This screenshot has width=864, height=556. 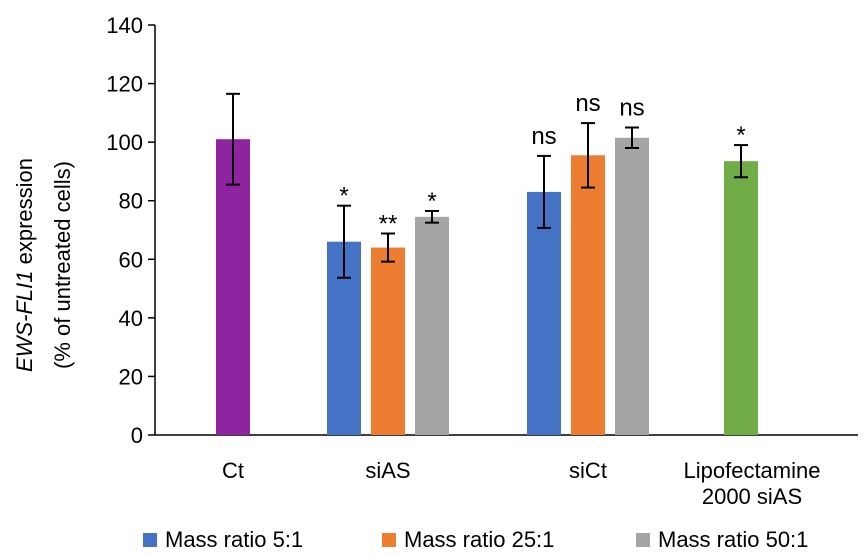 I want to click on y-tick-label: 60, so click(x=131, y=259).